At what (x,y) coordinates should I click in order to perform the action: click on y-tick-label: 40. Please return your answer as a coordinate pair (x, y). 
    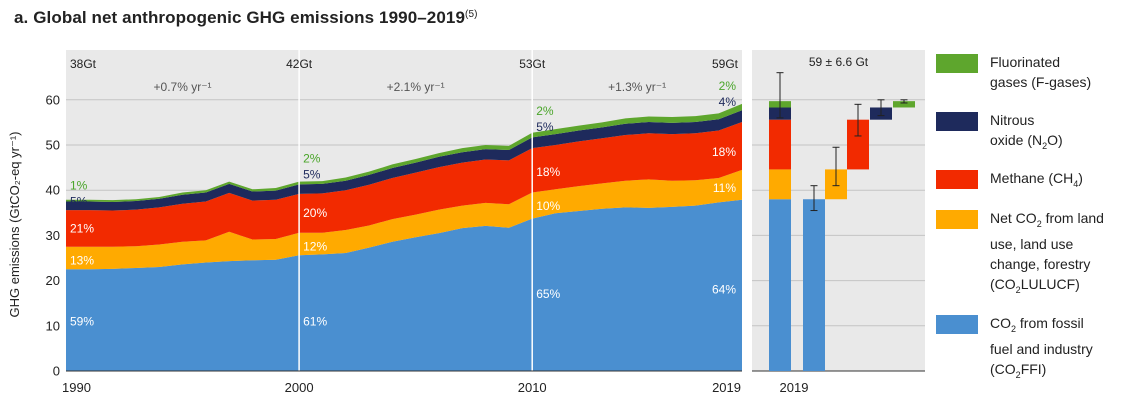
    Looking at the image, I should click on (53, 190).